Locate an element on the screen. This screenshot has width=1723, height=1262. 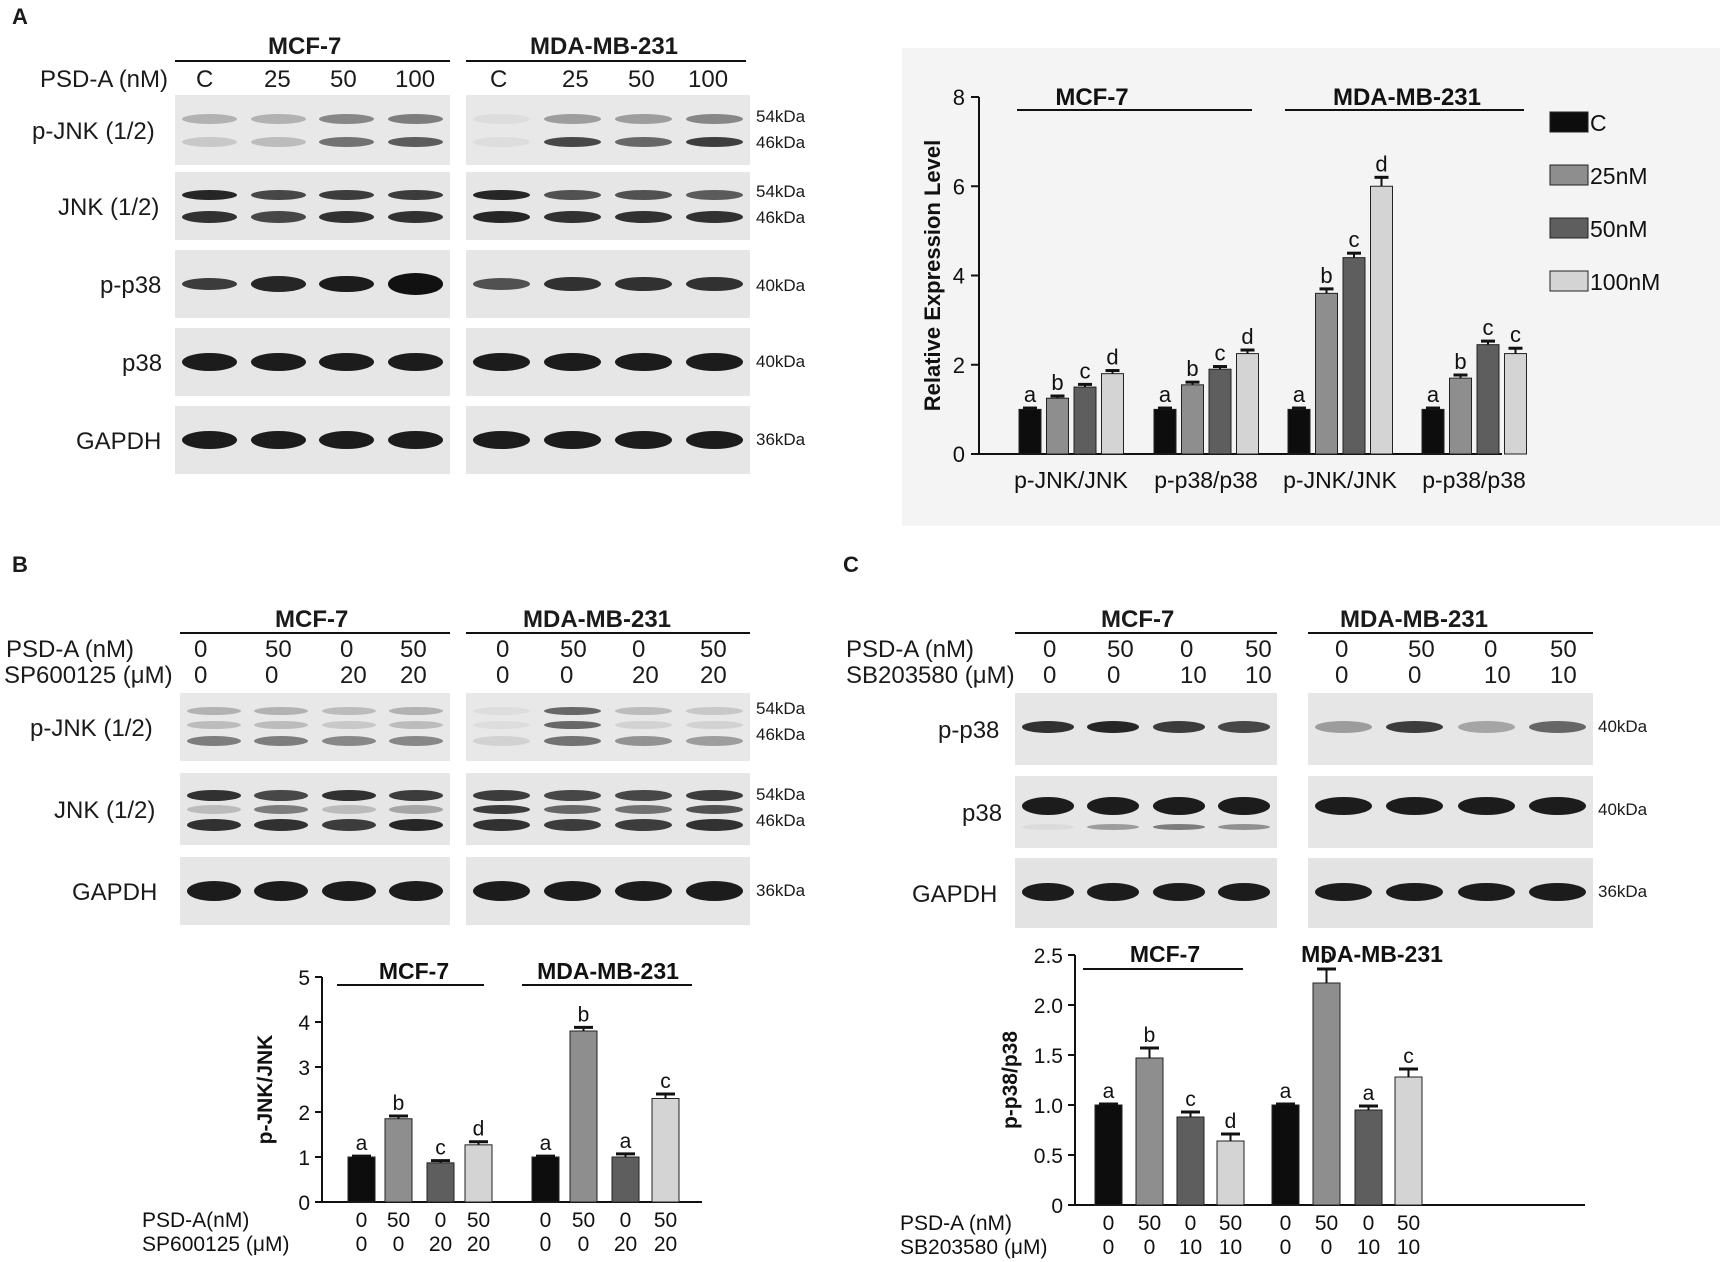
treatment-value: 20 is located at coordinates (413, 675).